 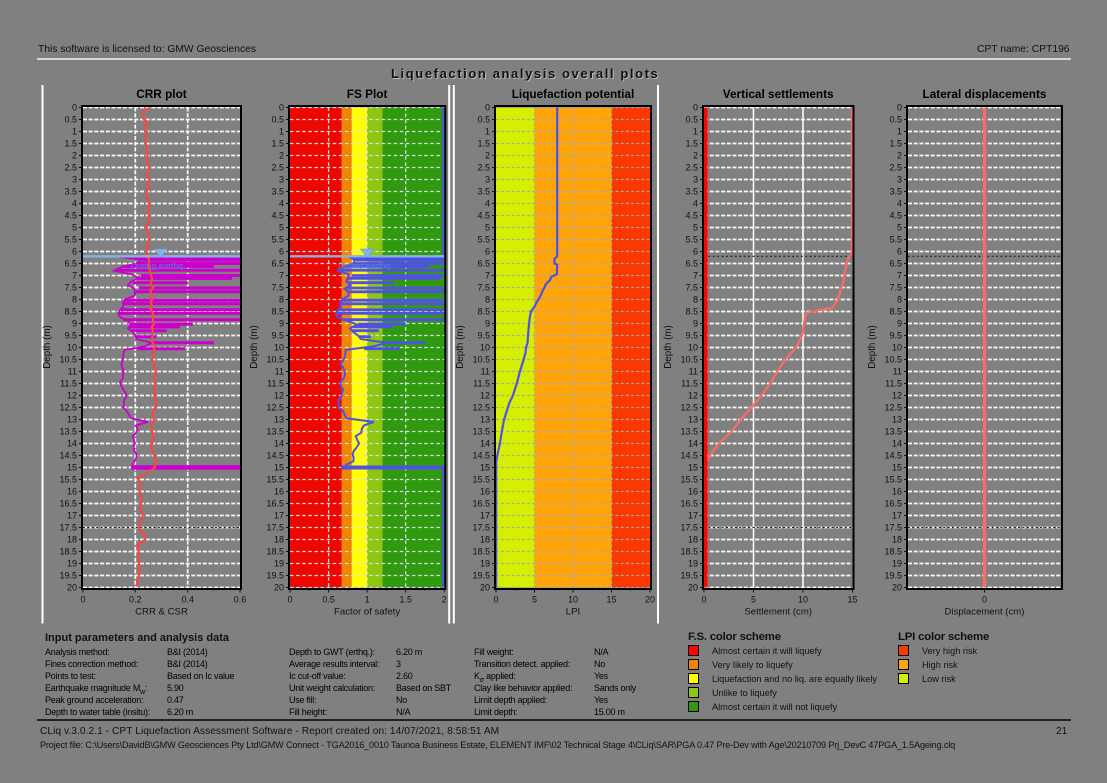 I want to click on svg-text: 0.4, so click(x=187, y=600).